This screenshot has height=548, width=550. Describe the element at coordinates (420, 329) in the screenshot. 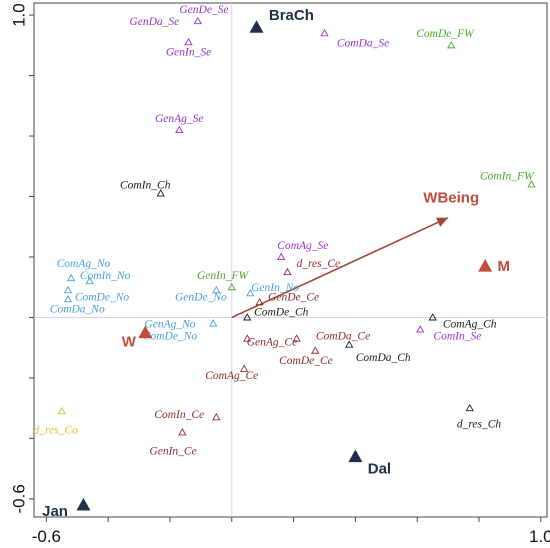

I see `species-point-comin-se` at that location.